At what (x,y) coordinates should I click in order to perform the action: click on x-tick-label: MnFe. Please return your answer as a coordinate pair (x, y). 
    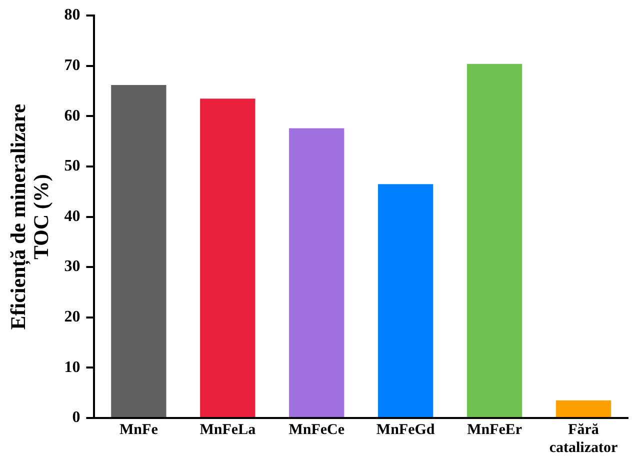
    Looking at the image, I should click on (139, 430).